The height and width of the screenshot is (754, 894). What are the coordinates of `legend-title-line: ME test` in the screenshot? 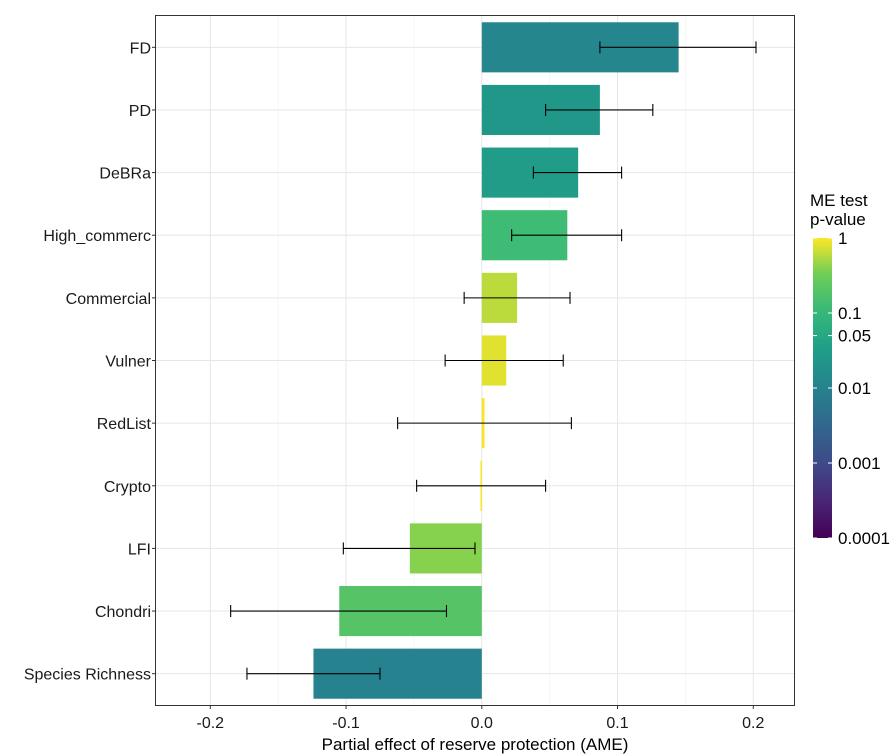 It's located at (839, 200).